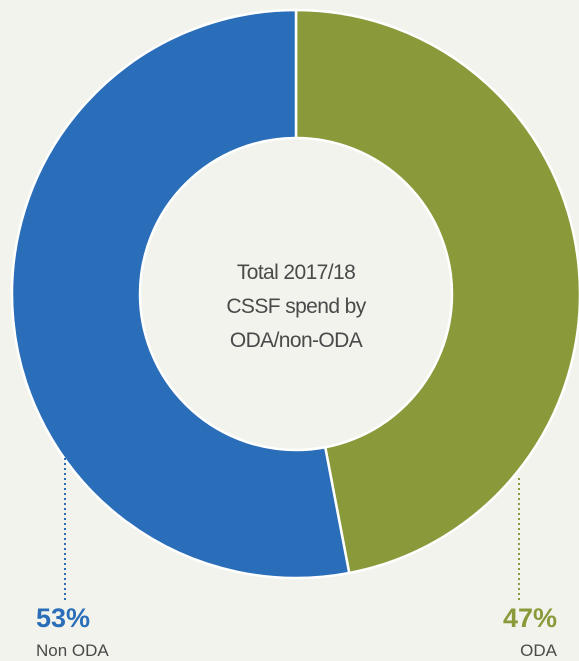 The height and width of the screenshot is (661, 579). Describe the element at coordinates (296, 340) in the screenshot. I see `chart-title-line-3: ODA/non-ODA` at that location.